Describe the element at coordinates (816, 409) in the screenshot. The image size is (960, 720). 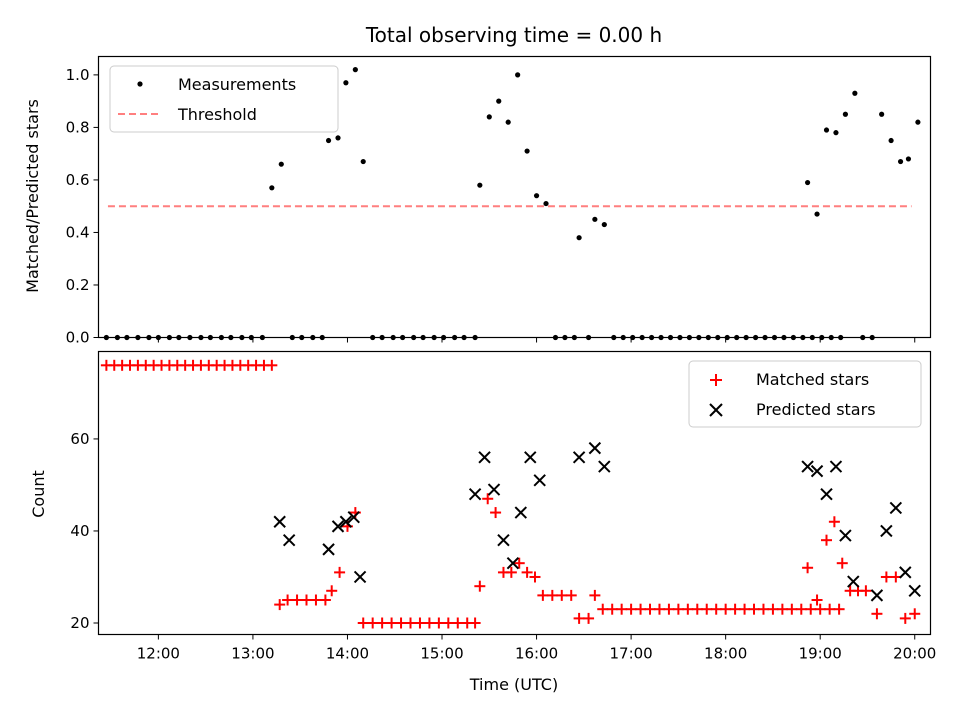
I see `legend-predicted-label: Predicted stars` at that location.